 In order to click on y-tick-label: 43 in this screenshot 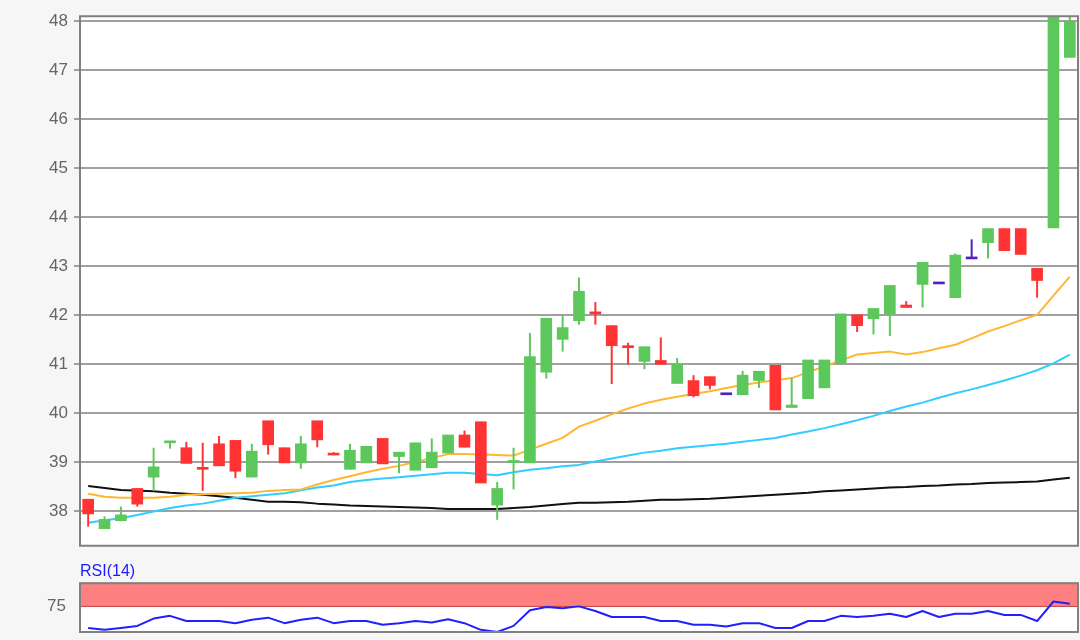, I will do `click(58, 265)`.